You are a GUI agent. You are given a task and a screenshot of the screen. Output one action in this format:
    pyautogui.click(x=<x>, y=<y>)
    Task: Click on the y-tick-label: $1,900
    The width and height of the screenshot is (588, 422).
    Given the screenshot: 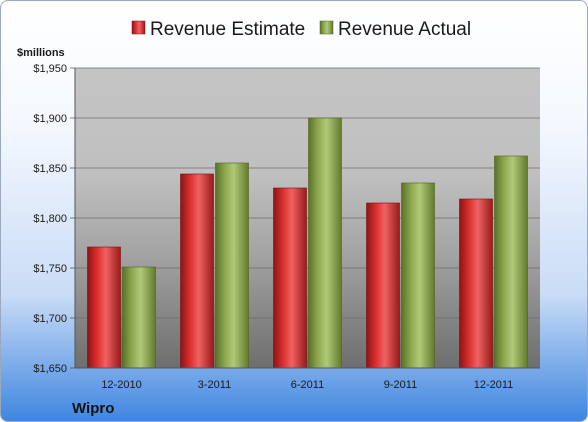 What is the action you would take?
    pyautogui.click(x=50, y=119)
    